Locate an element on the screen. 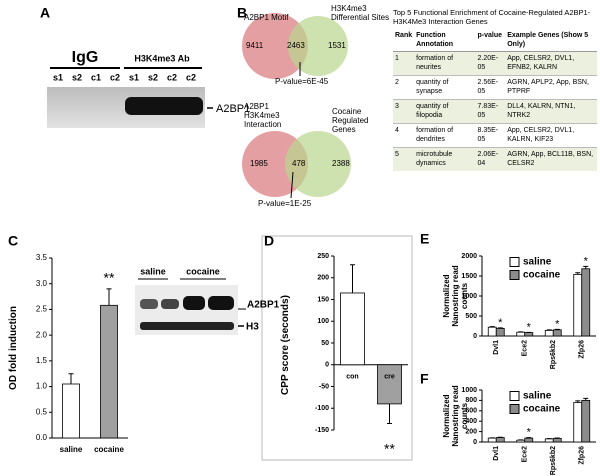  table-cell: 1 is located at coordinates (404, 63).